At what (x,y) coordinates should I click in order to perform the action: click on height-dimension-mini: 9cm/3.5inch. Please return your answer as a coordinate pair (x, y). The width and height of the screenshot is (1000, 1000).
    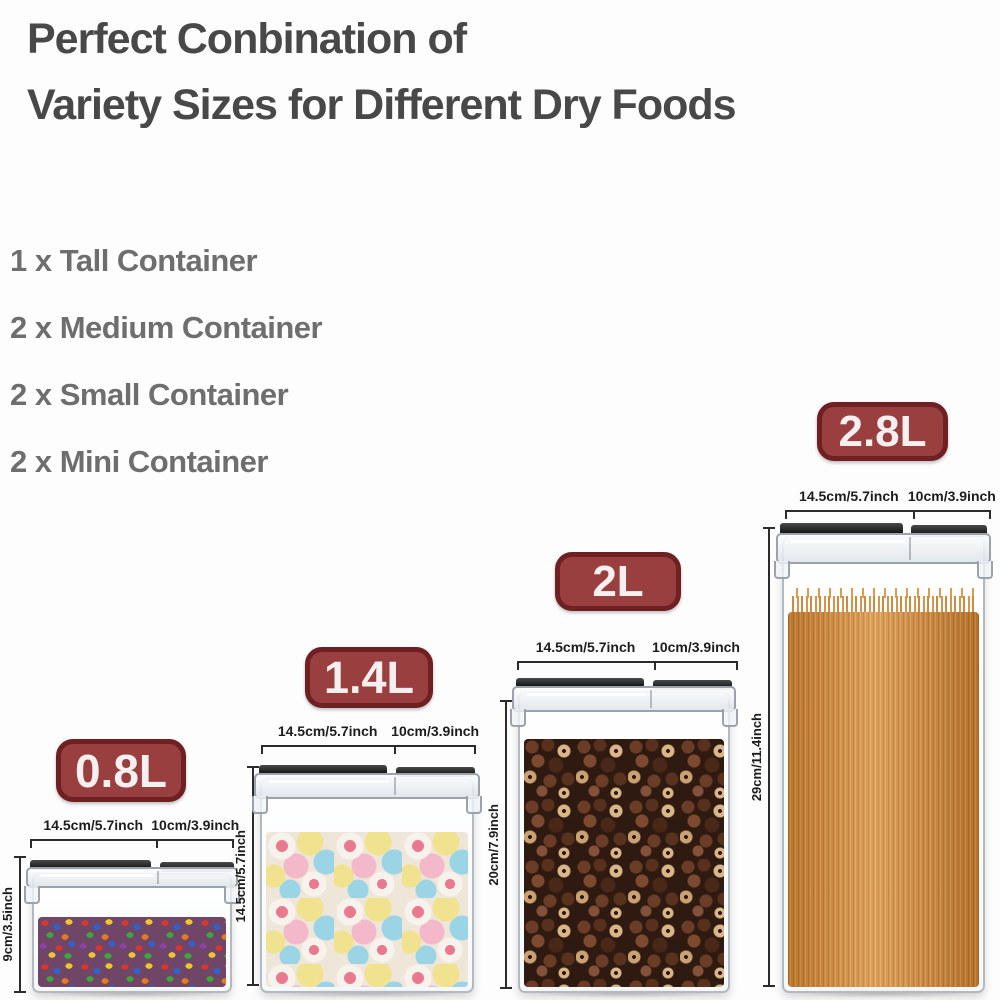
    Looking at the image, I should click on (13, 924).